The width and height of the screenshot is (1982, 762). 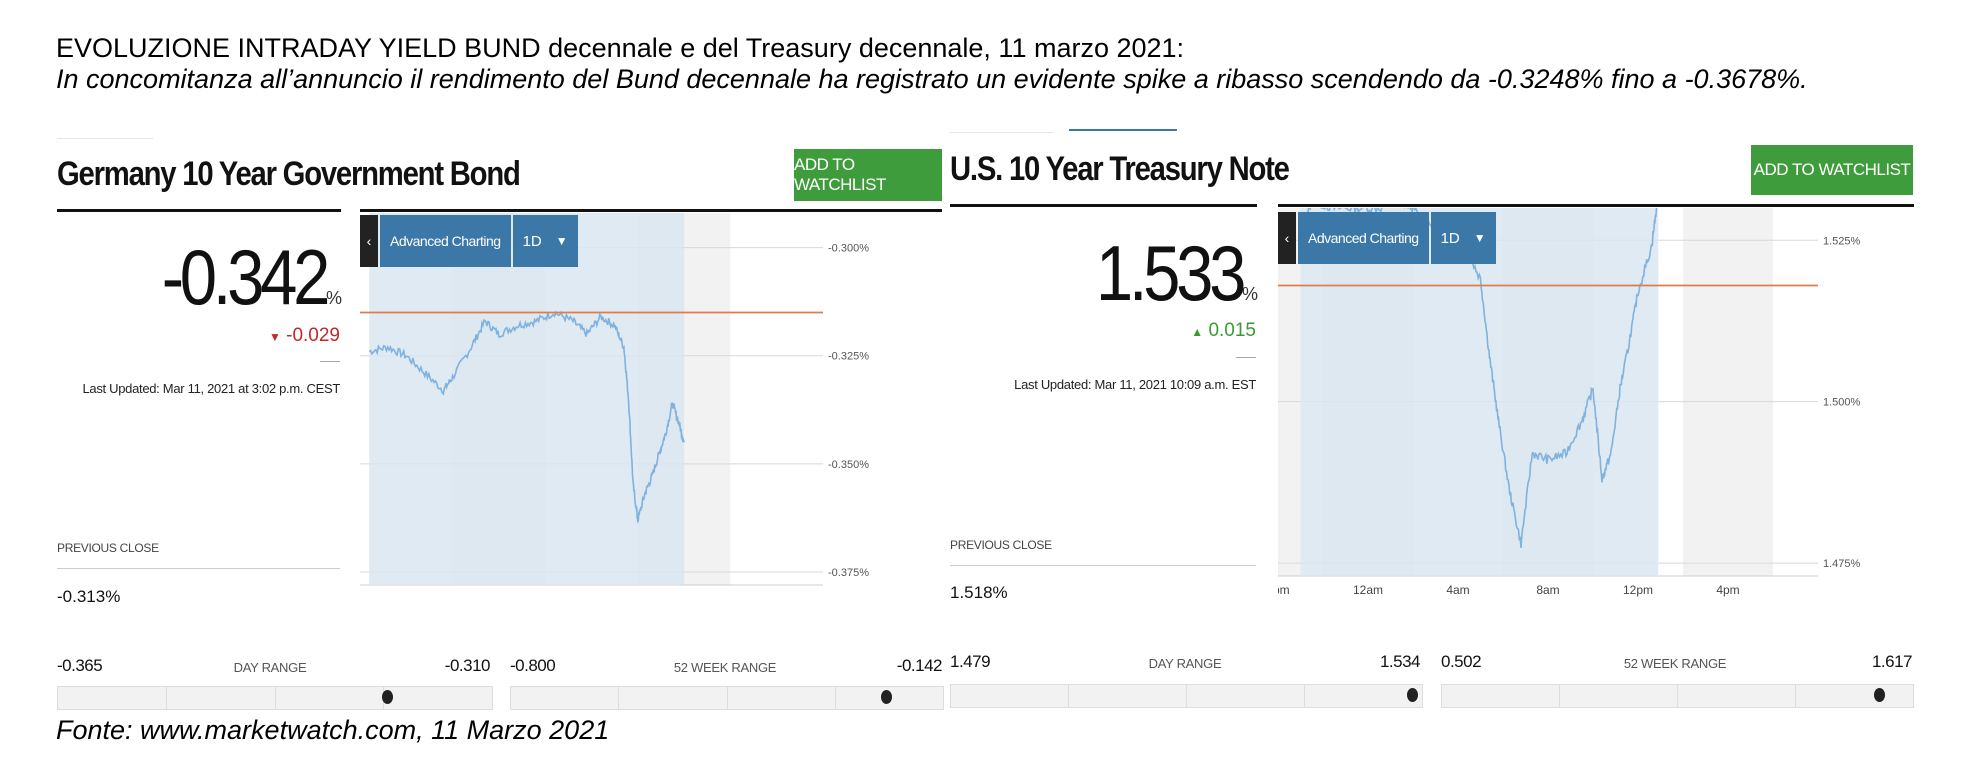 I want to click on us-52week-high: 1.617, so click(x=1892, y=661).